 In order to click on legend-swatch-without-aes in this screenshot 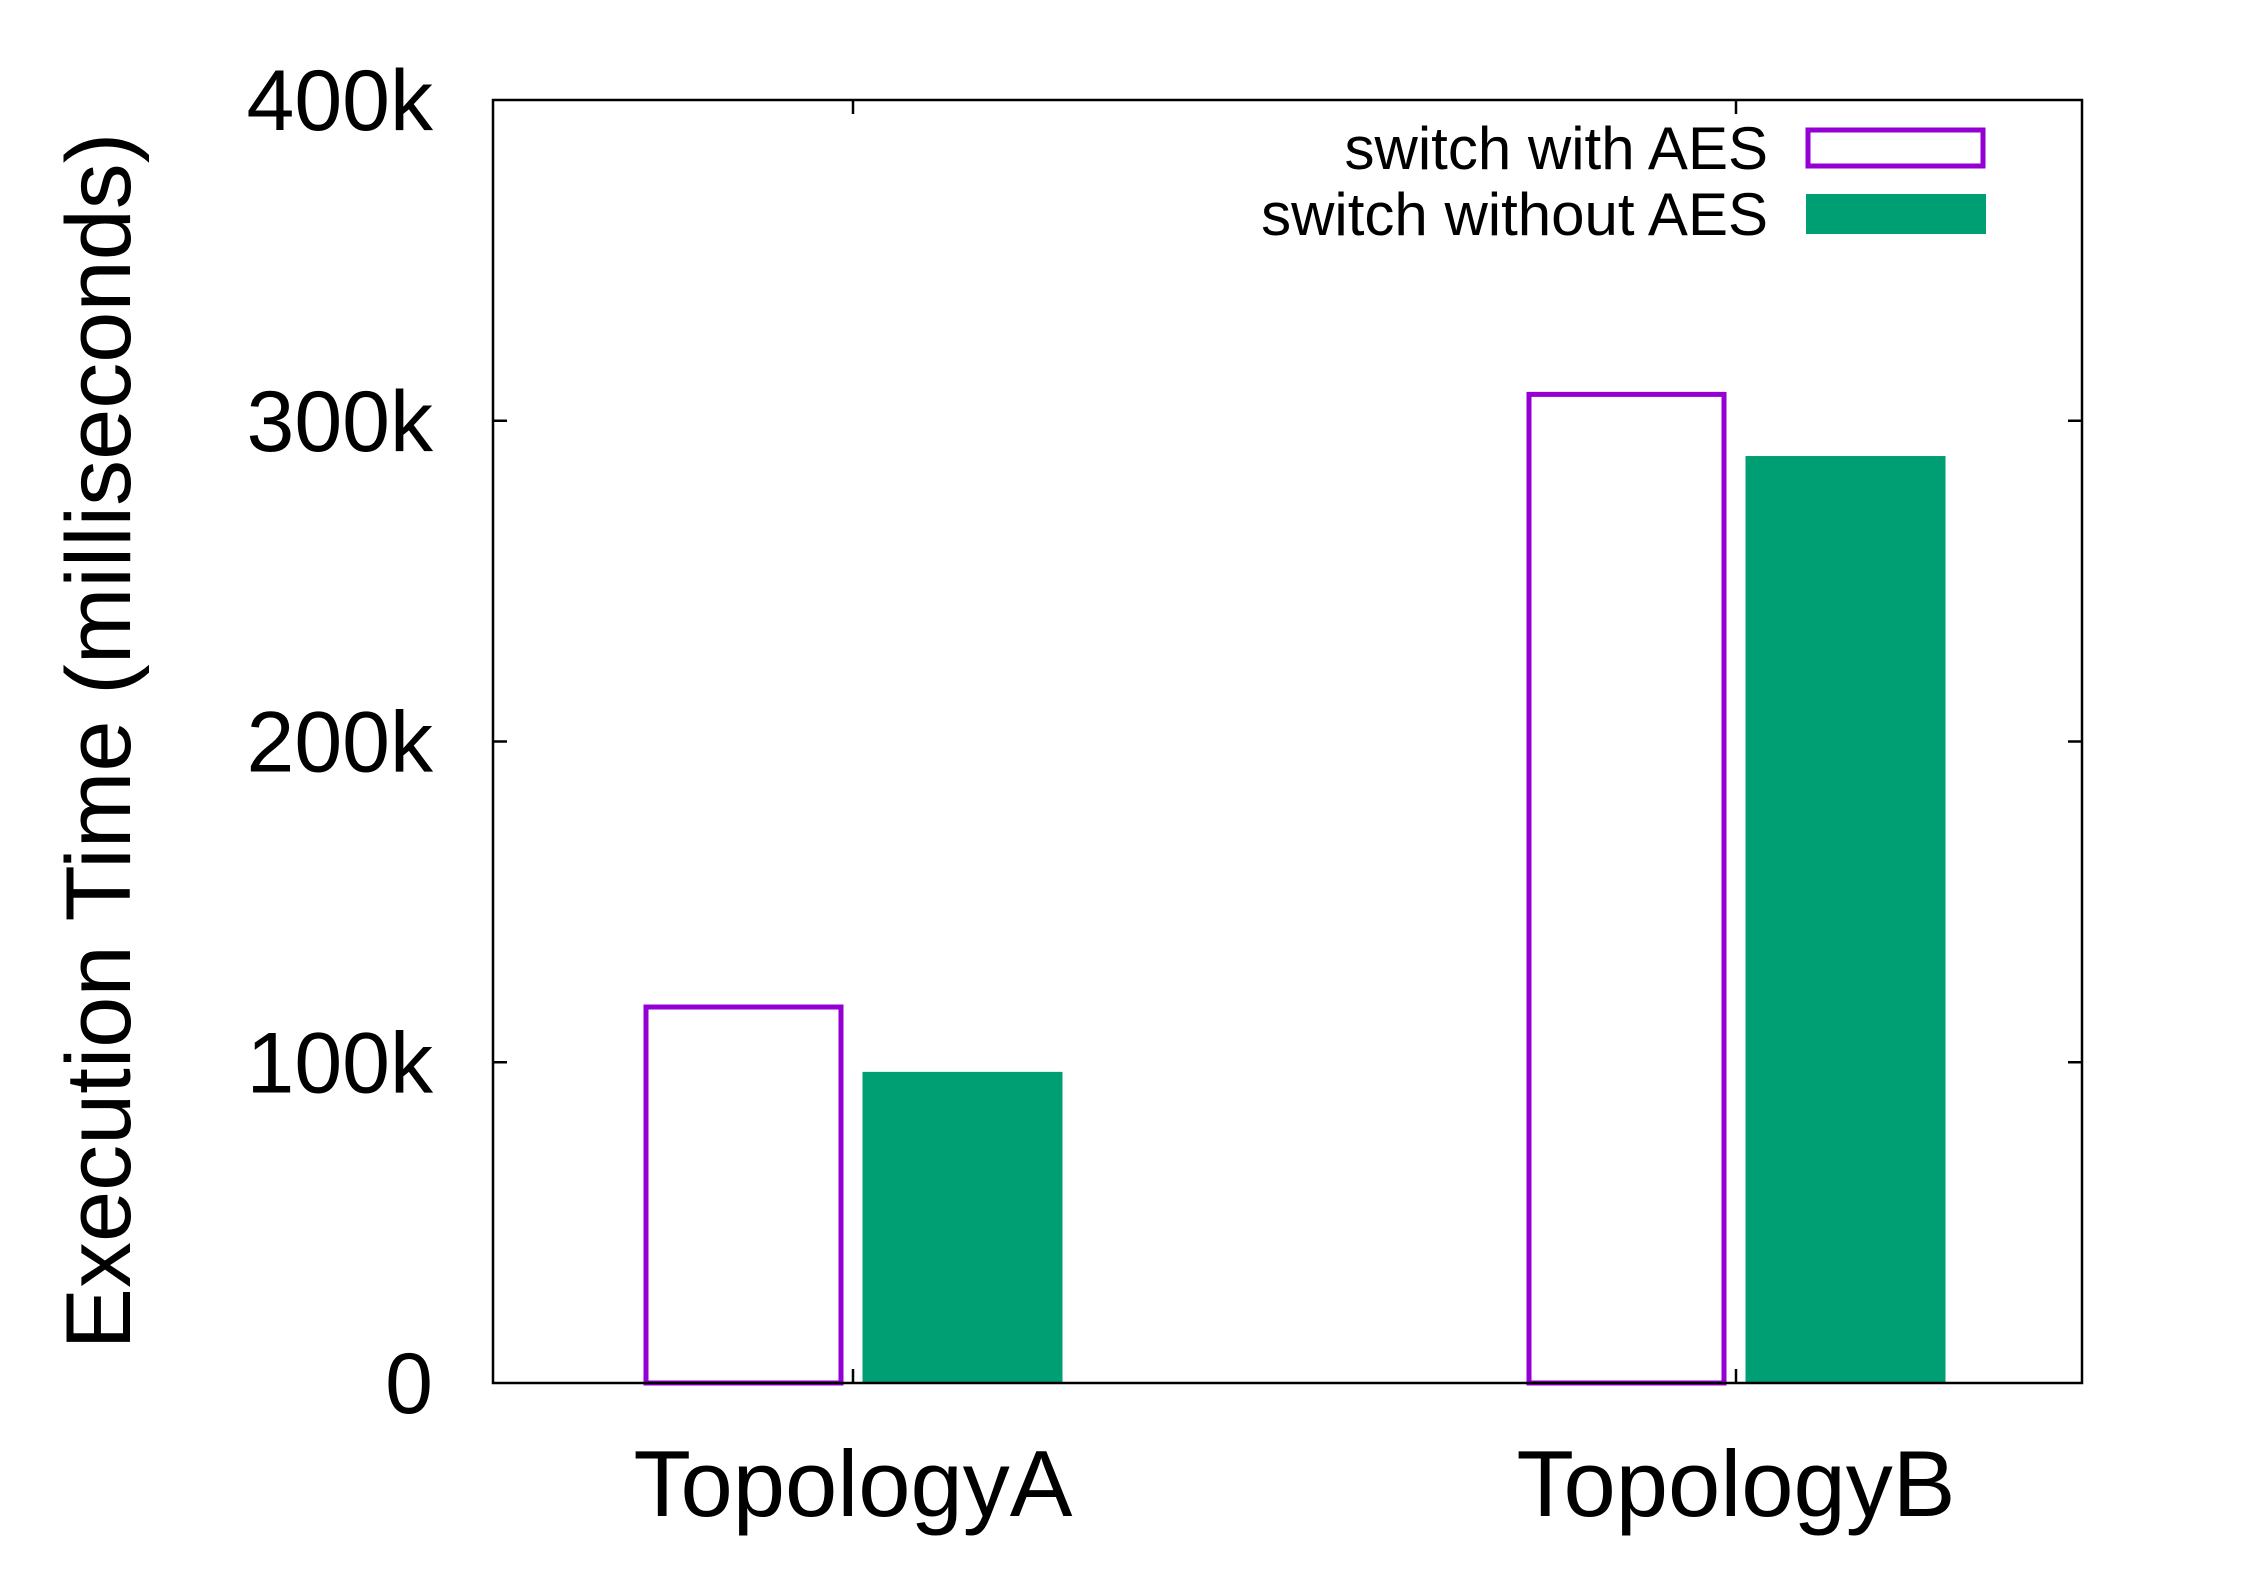, I will do `click(1896, 214)`.